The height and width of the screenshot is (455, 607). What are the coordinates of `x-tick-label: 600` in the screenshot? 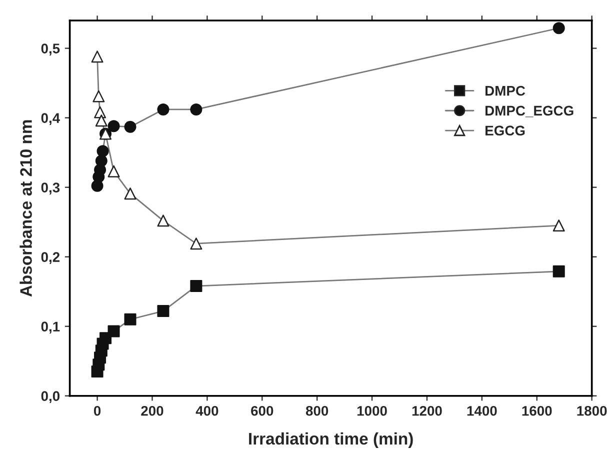 It's located at (262, 411).